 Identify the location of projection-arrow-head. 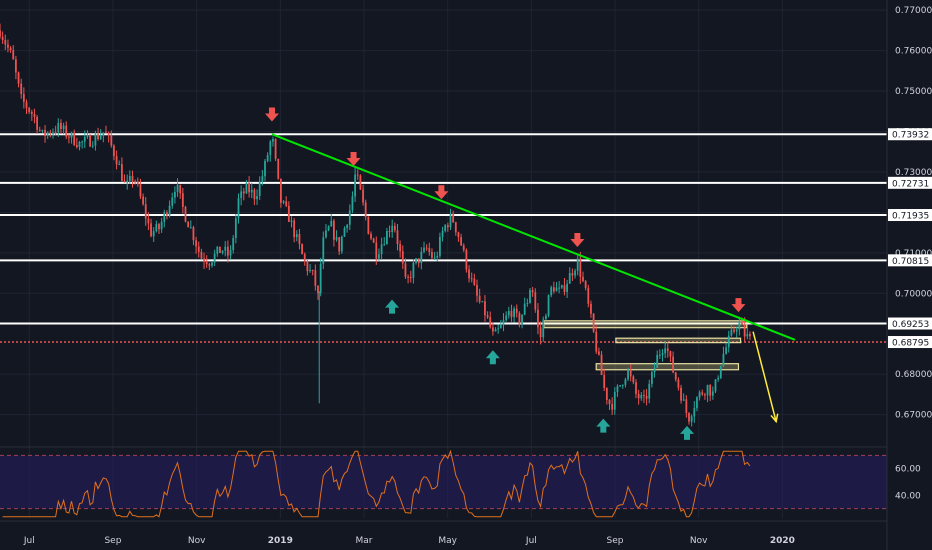
(774, 418).